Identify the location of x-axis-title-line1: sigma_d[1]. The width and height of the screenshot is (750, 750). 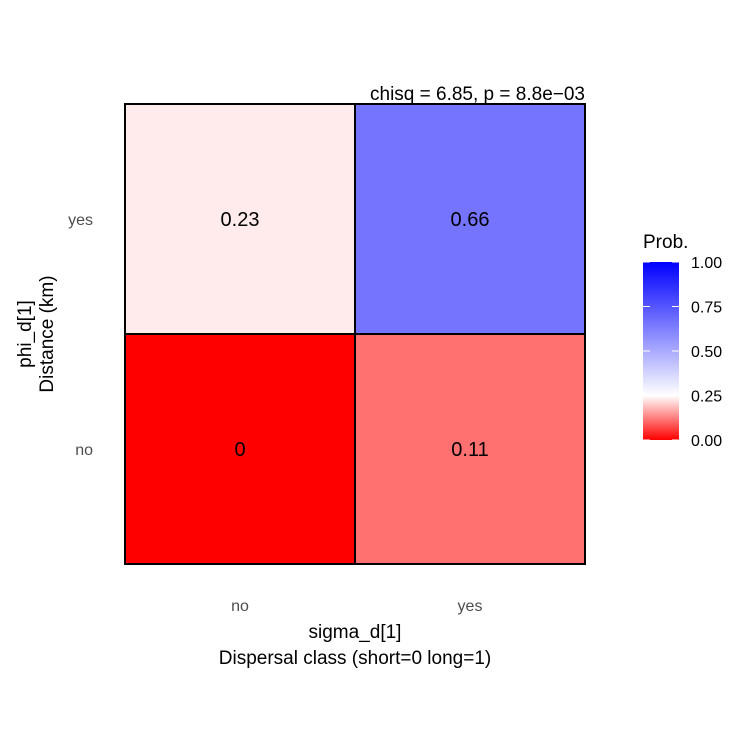
(355, 632).